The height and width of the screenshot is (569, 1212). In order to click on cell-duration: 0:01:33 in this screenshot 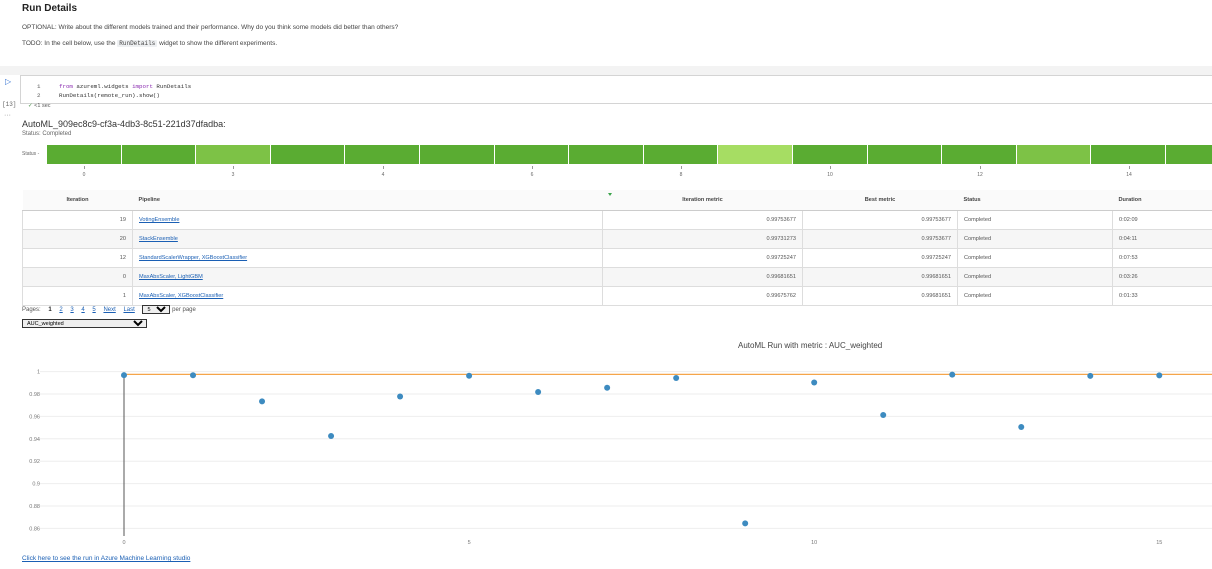, I will do `click(1162, 296)`.